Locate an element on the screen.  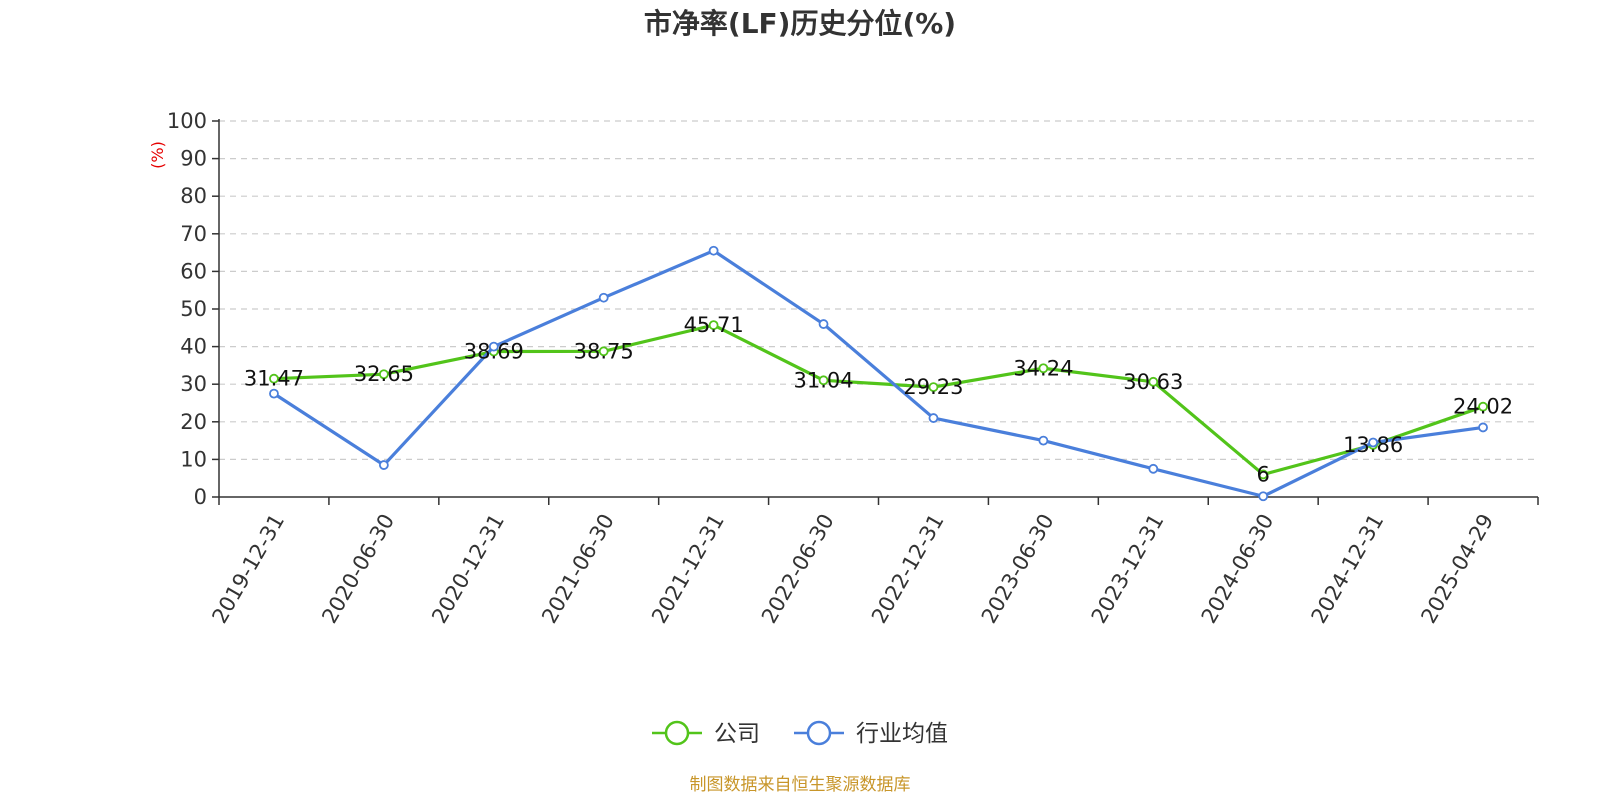
legend-item: 公司 is located at coordinates (706, 733).